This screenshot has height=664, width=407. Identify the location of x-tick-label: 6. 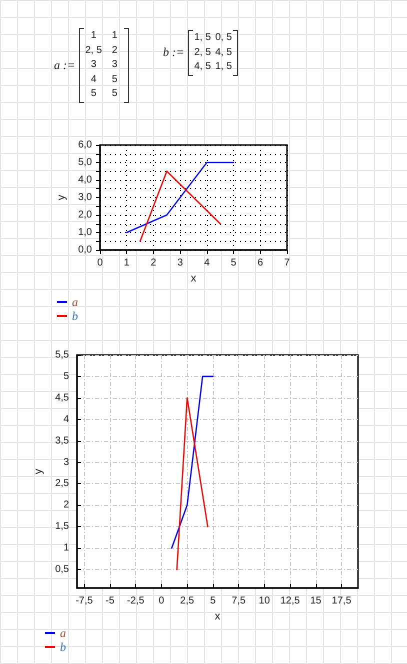
(261, 263).